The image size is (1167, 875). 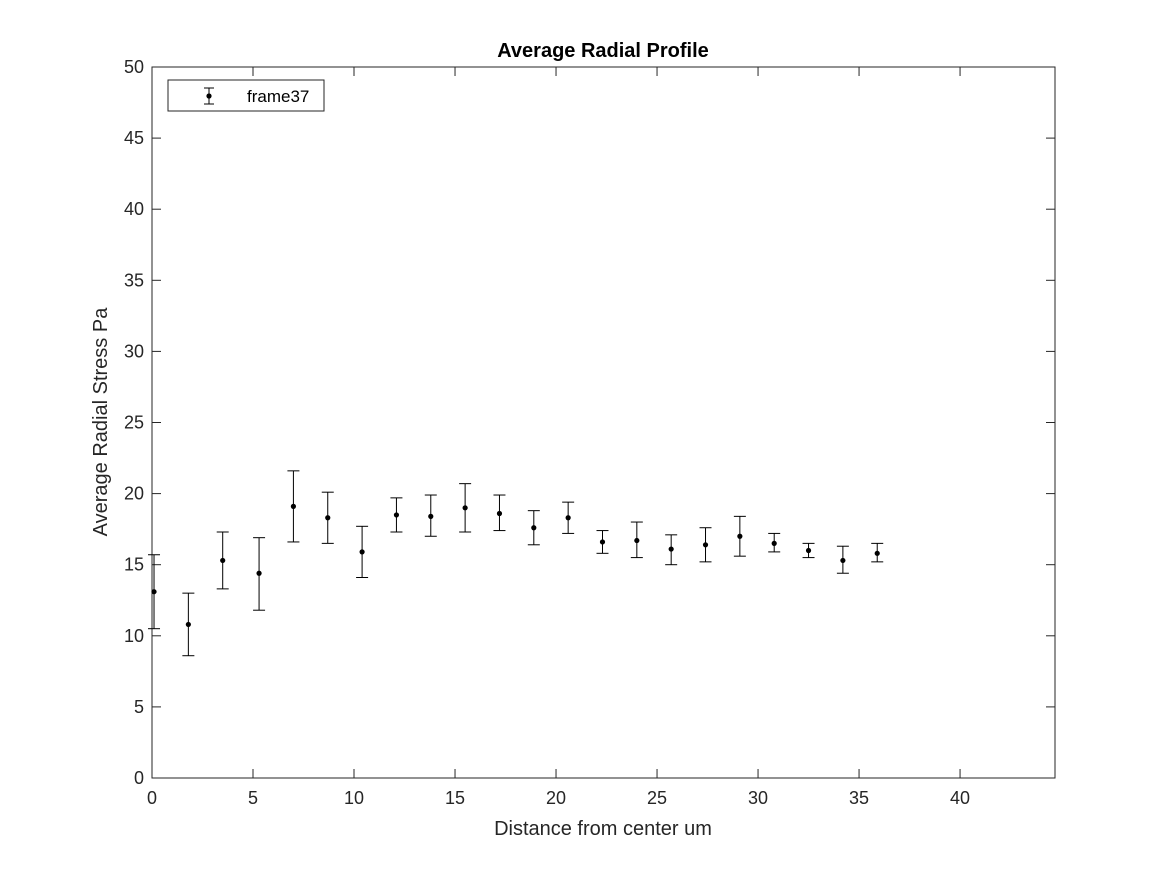 What do you see at coordinates (152, 798) in the screenshot?
I see `x-tick-label: 0` at bounding box center [152, 798].